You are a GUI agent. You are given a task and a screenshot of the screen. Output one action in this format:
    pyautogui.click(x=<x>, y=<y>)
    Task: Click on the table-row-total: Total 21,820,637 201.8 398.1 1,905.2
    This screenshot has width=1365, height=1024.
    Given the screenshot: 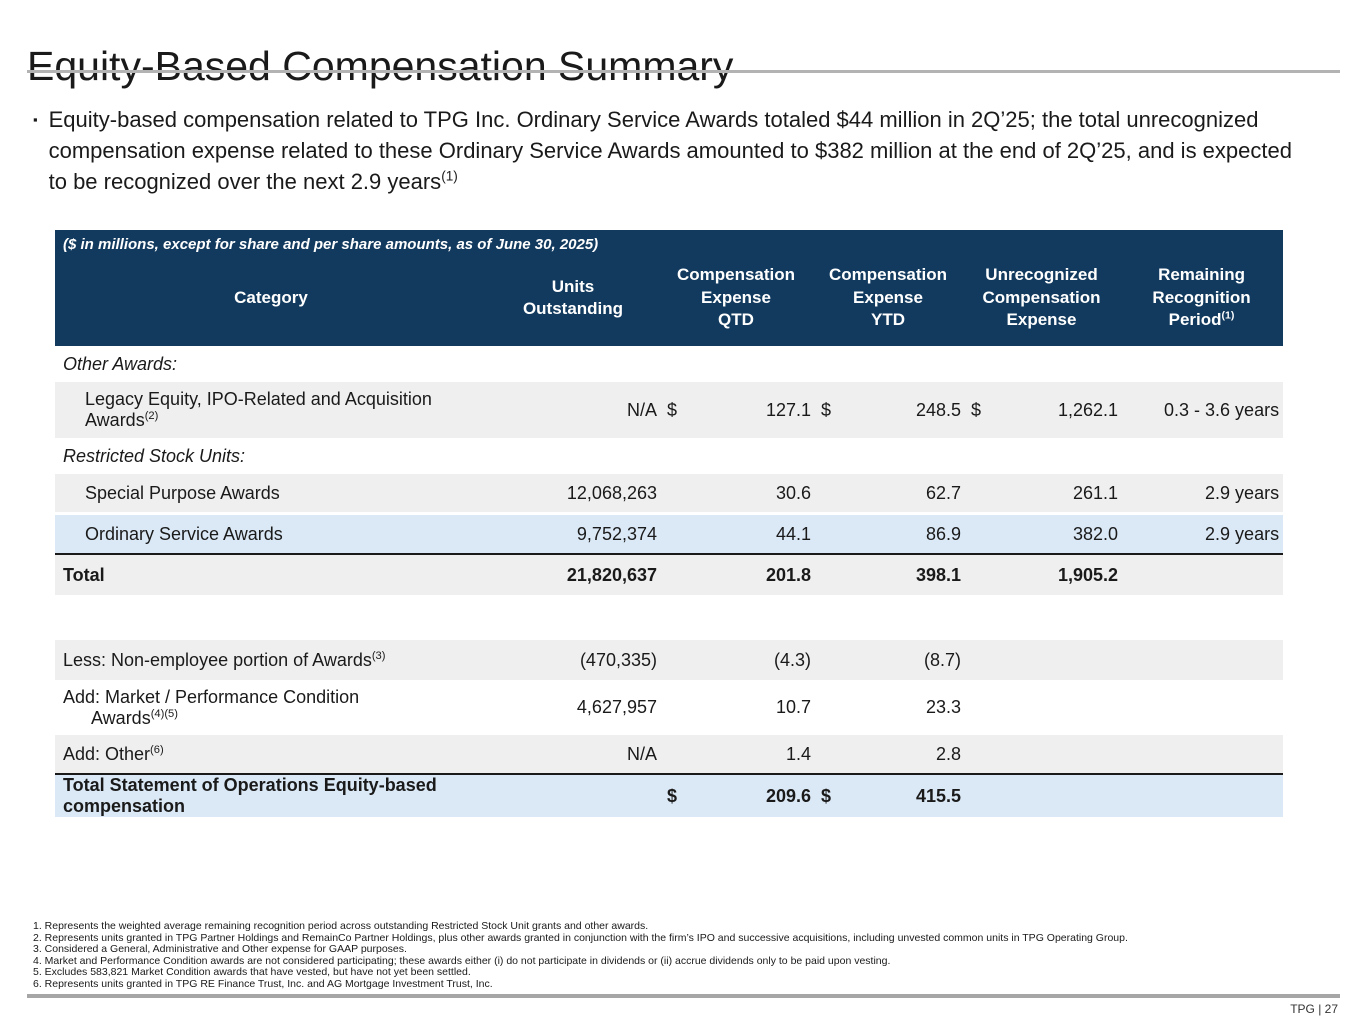 What is the action you would take?
    pyautogui.click(x=669, y=574)
    